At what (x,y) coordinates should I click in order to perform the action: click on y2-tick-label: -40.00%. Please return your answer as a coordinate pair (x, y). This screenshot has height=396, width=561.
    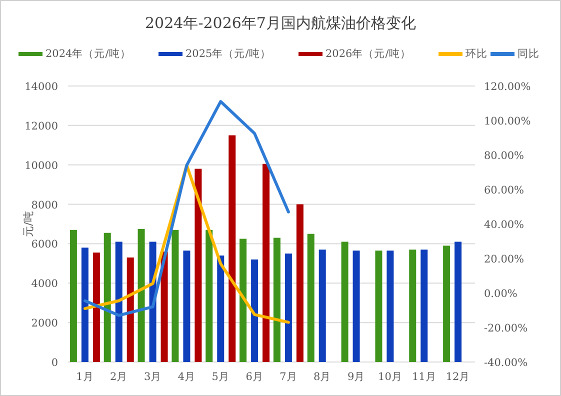
    Looking at the image, I should click on (506, 363).